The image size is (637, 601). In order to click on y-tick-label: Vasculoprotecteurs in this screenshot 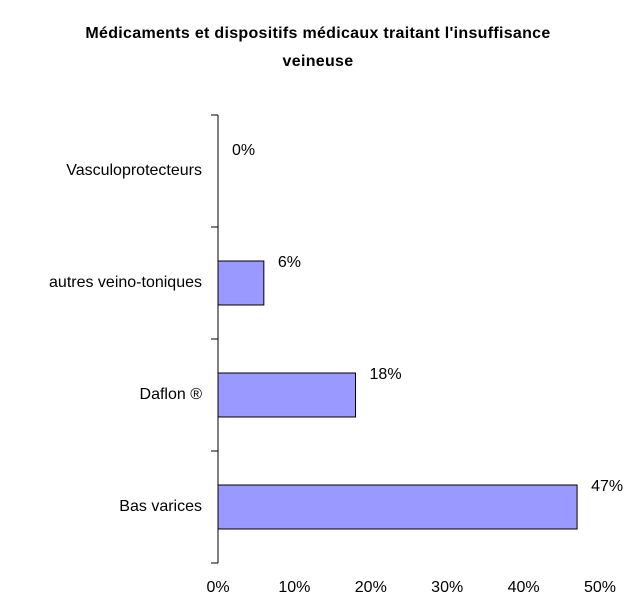, I will do `click(134, 170)`.